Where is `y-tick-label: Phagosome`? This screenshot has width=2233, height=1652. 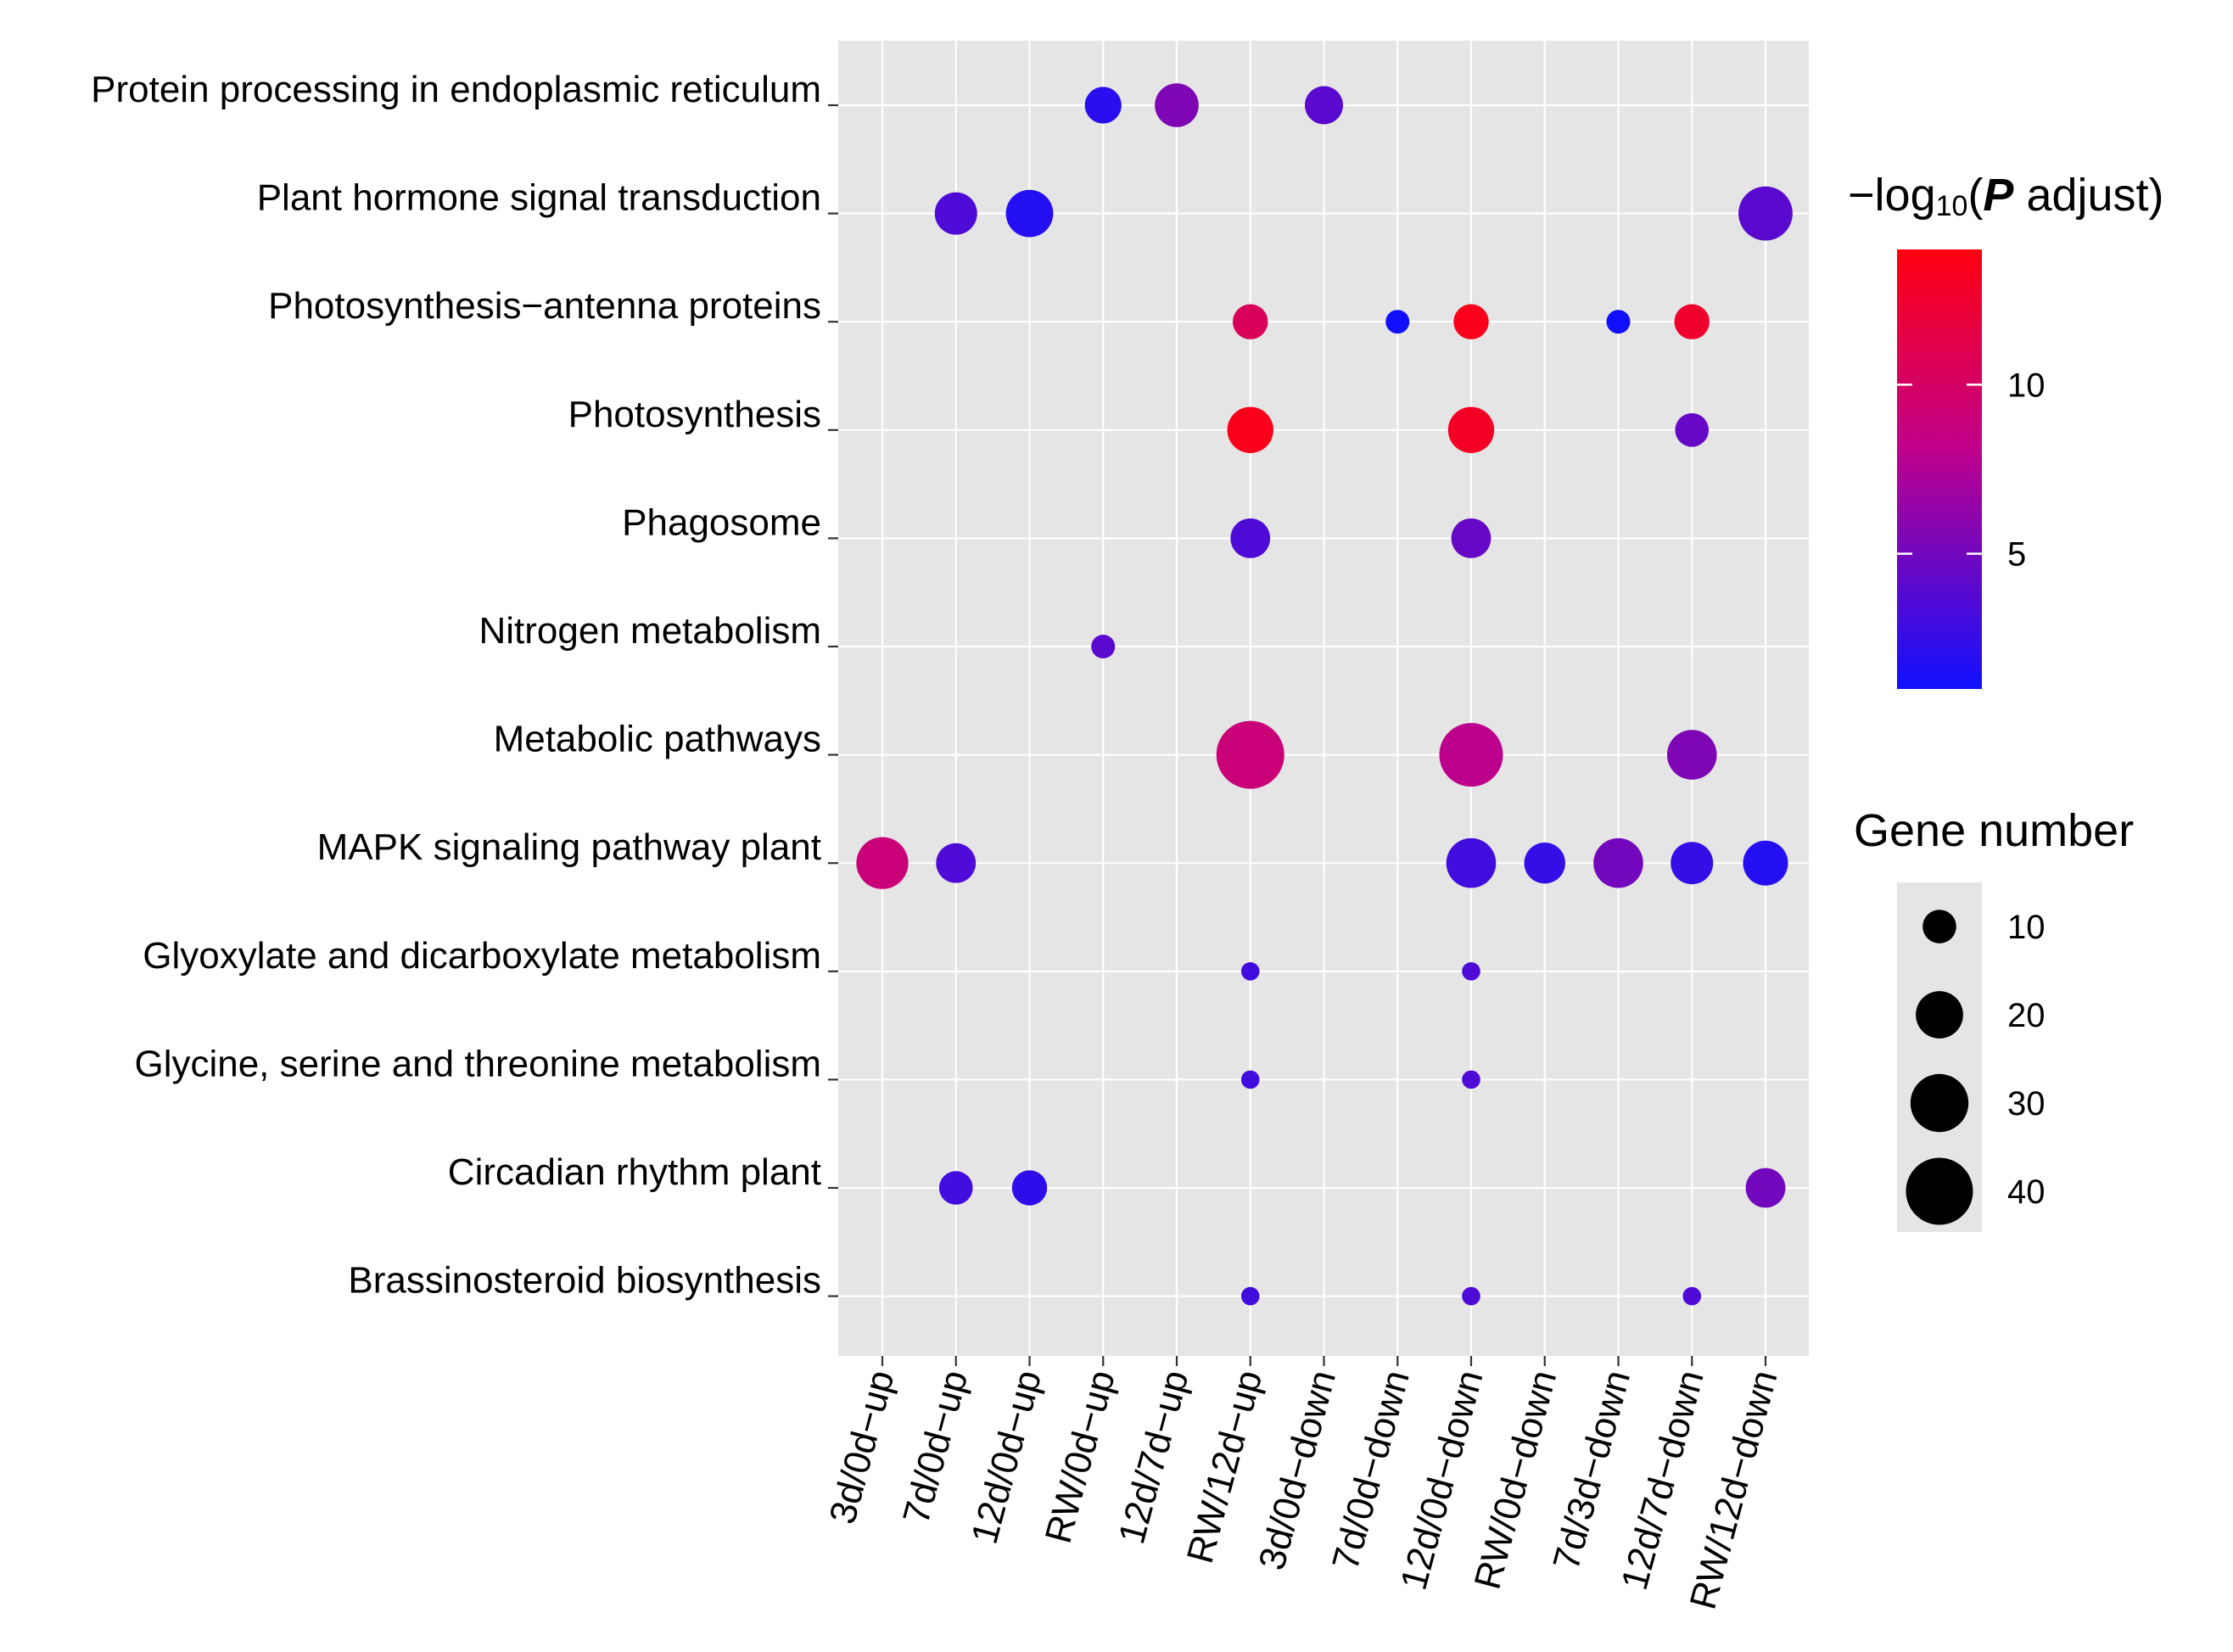 y-tick-label: Phagosome is located at coordinates (721, 522).